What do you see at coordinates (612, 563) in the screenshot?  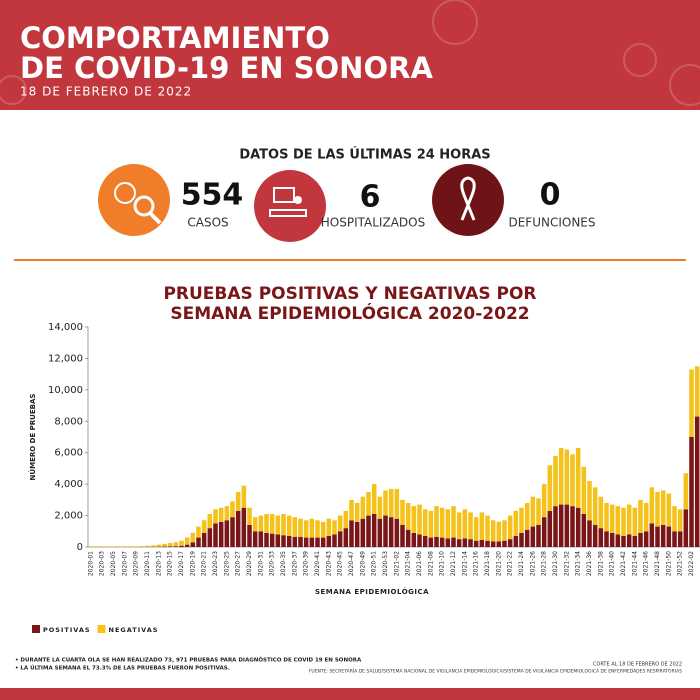 I see `x-tick-label: 2021-40` at bounding box center [612, 563].